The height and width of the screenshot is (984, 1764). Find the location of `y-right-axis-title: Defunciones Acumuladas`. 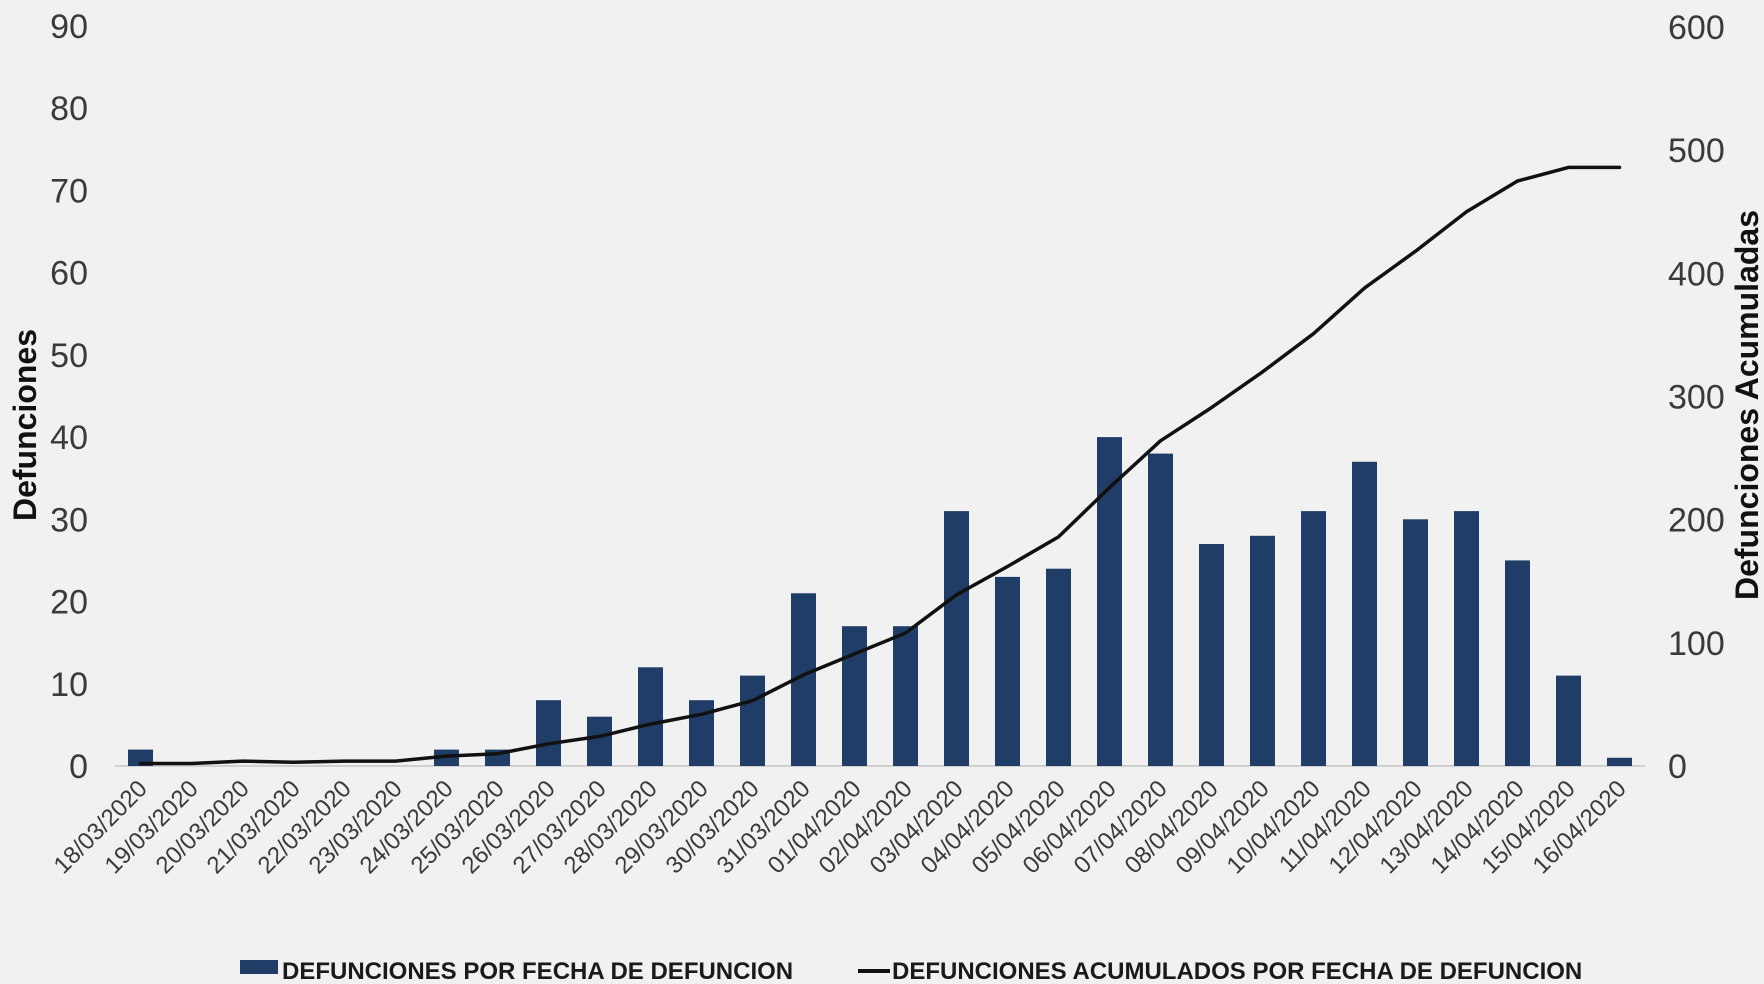

y-right-axis-title: Defunciones Acumuladas is located at coordinates (1746, 405).